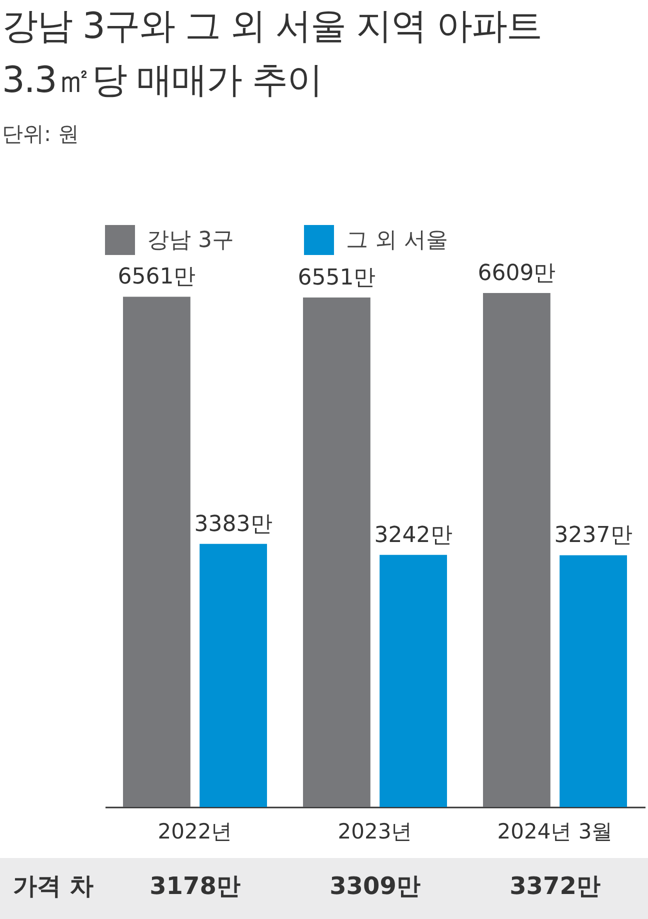 The height and width of the screenshot is (919, 648). I want to click on x-tick-label: 2023년, so click(375, 832).